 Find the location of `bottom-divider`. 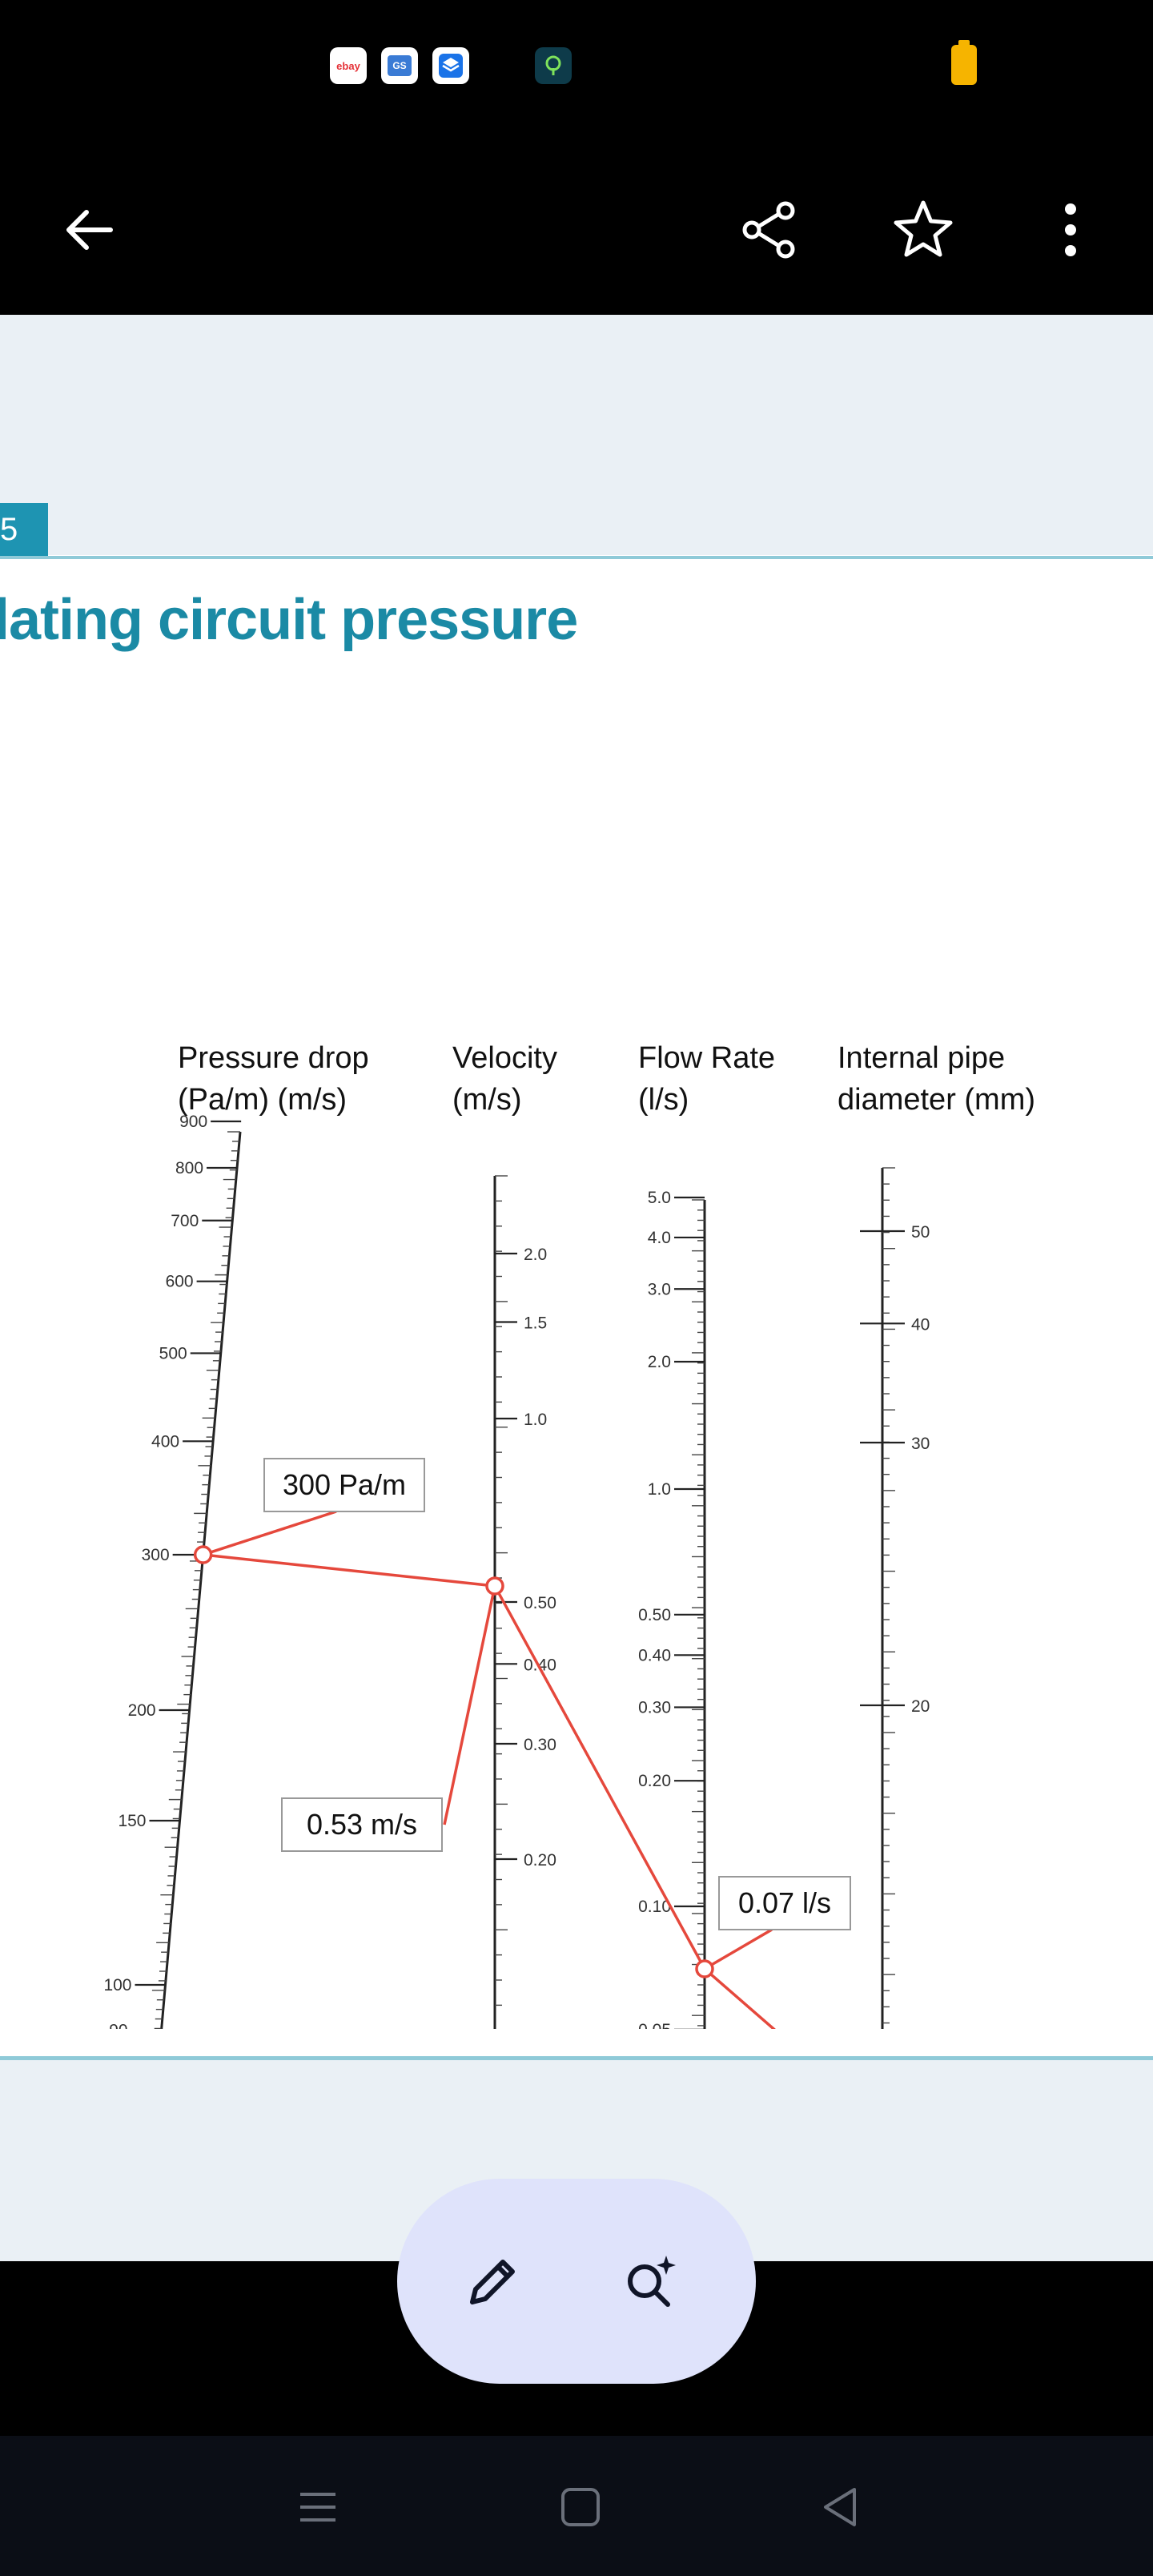

bottom-divider is located at coordinates (576, 2058).